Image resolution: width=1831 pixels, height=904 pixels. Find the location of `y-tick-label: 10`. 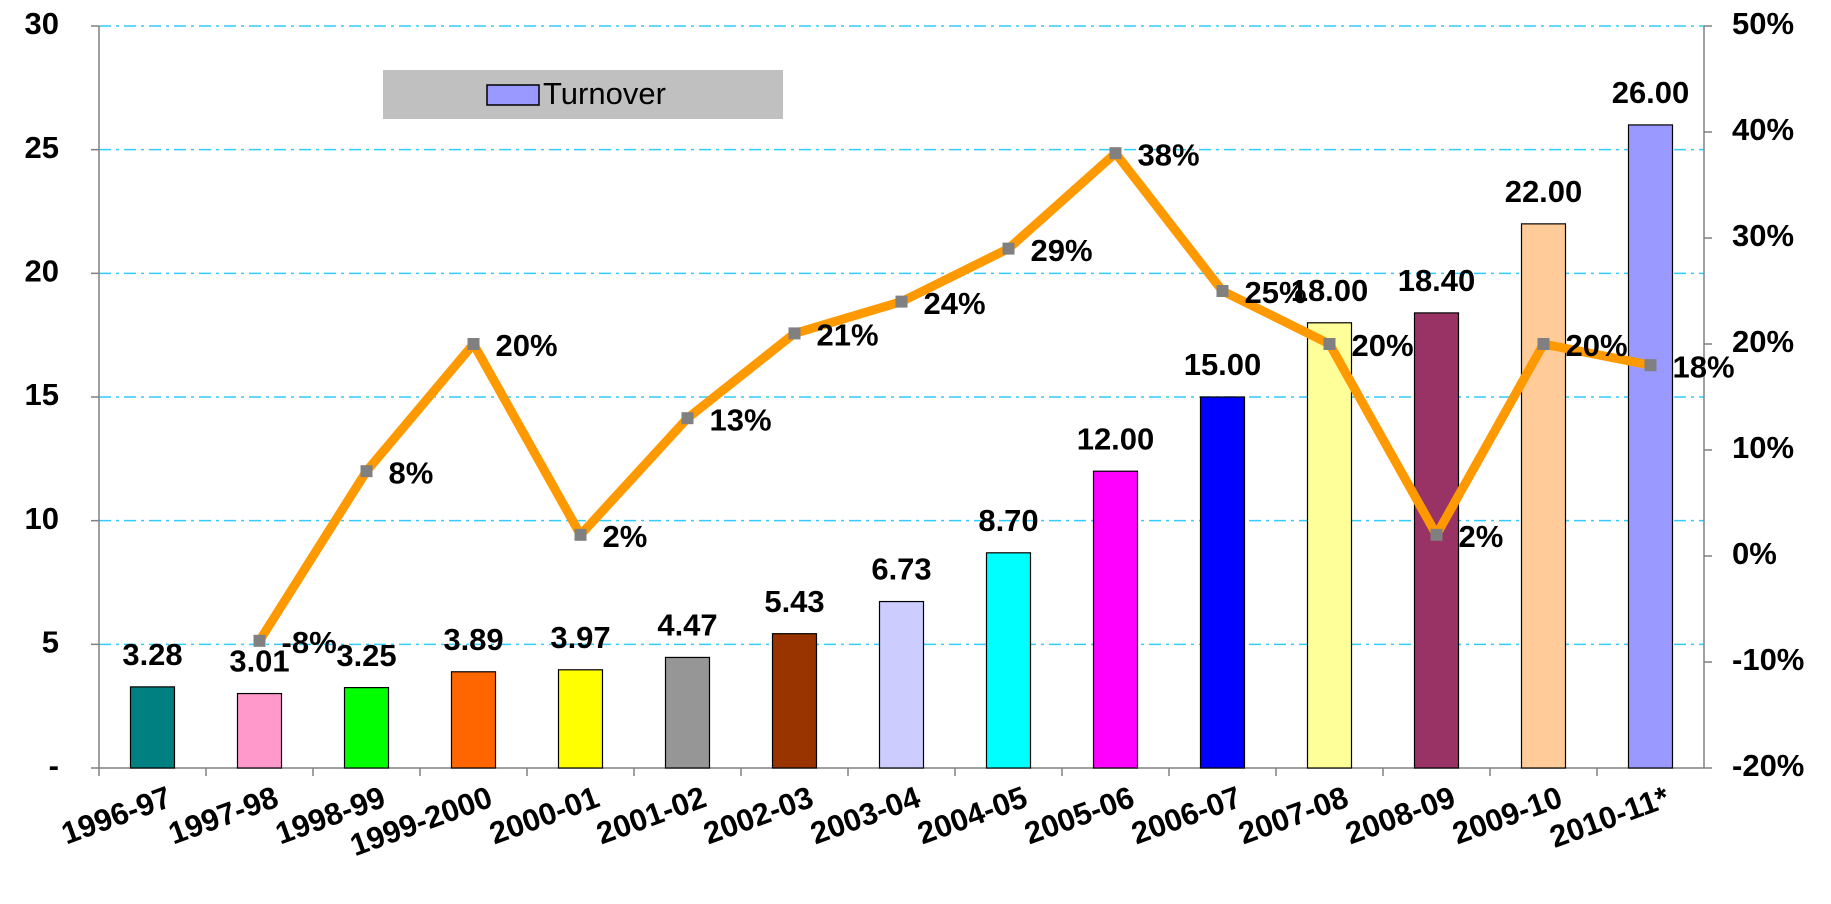

y-tick-label: 10 is located at coordinates (42, 518).